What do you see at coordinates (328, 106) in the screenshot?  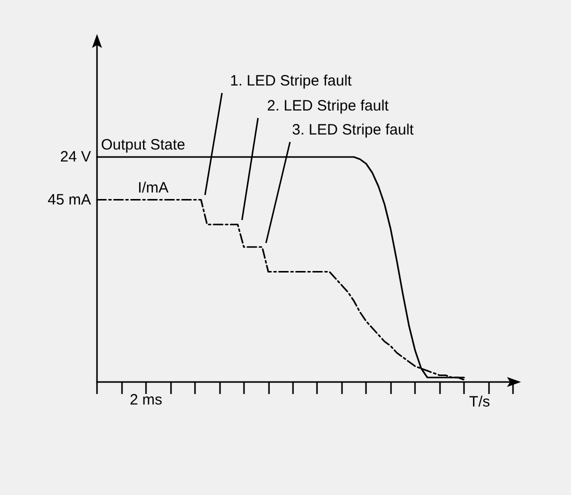 I see `text: 2. LED Stripe fault` at bounding box center [328, 106].